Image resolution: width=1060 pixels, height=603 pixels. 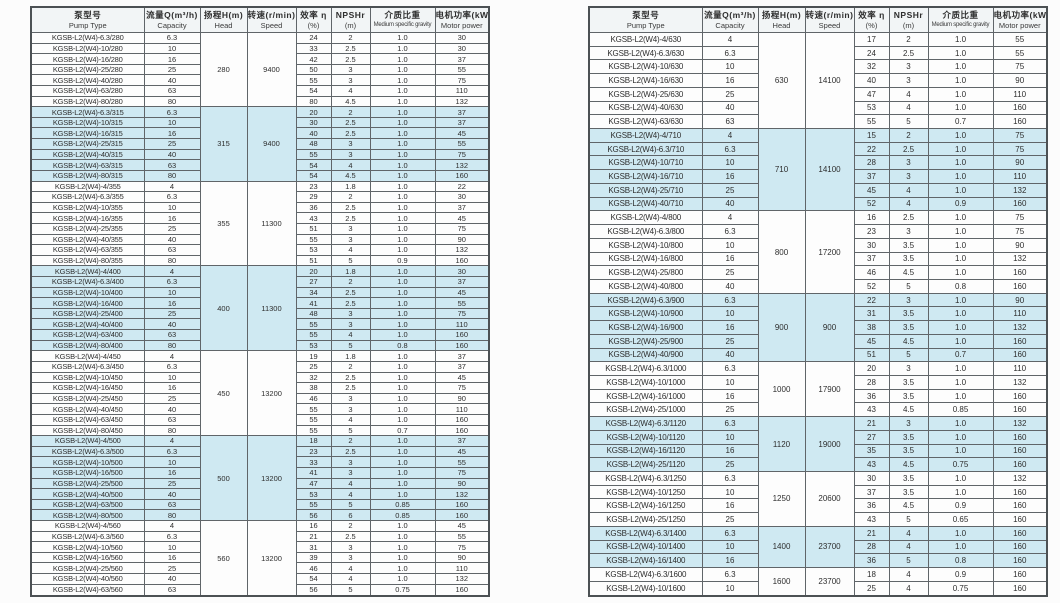 I want to click on efficiency-cell: 36, so click(x=871, y=396).